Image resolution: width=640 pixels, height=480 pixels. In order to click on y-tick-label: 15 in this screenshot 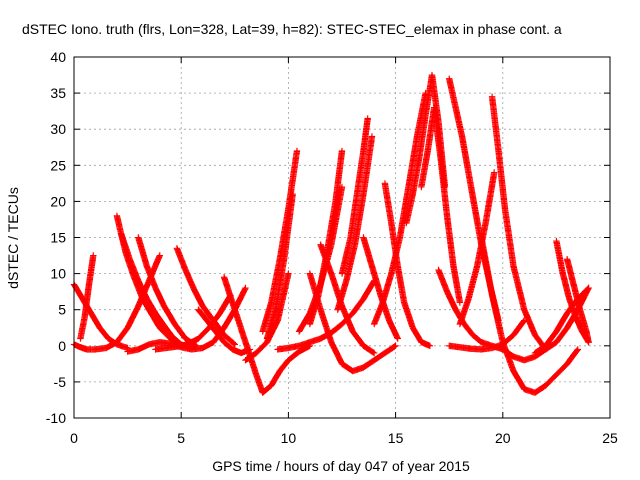, I will do `click(58, 238)`.